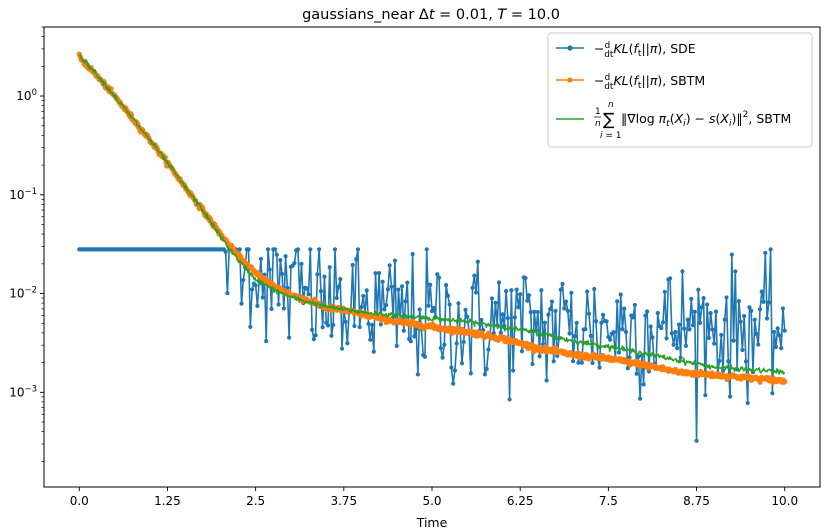 The image size is (828, 530). Describe the element at coordinates (598, 124) in the screenshot. I see `legend-label-score-error-n: n` at that location.